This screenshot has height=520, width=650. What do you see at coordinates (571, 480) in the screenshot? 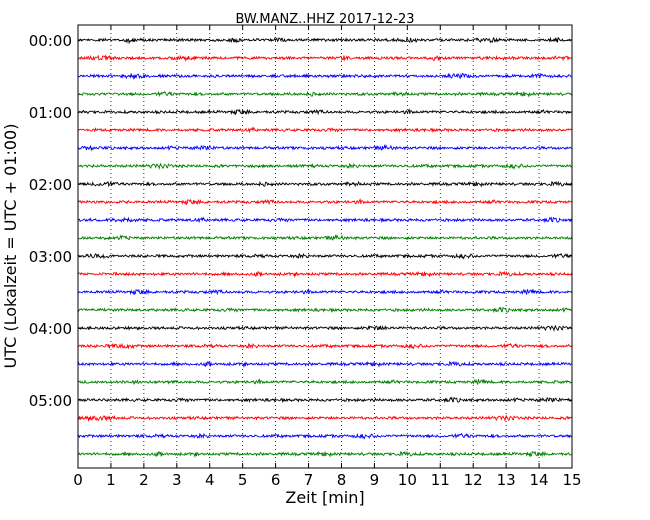
I see `x-tick-label: 15` at bounding box center [571, 480].